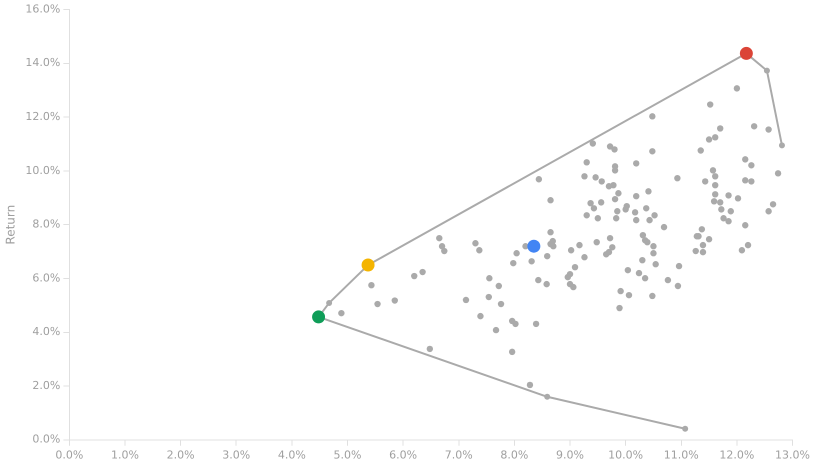  Describe the element at coordinates (792, 455) in the screenshot. I see `x-tick-label: 13.0%` at that location.